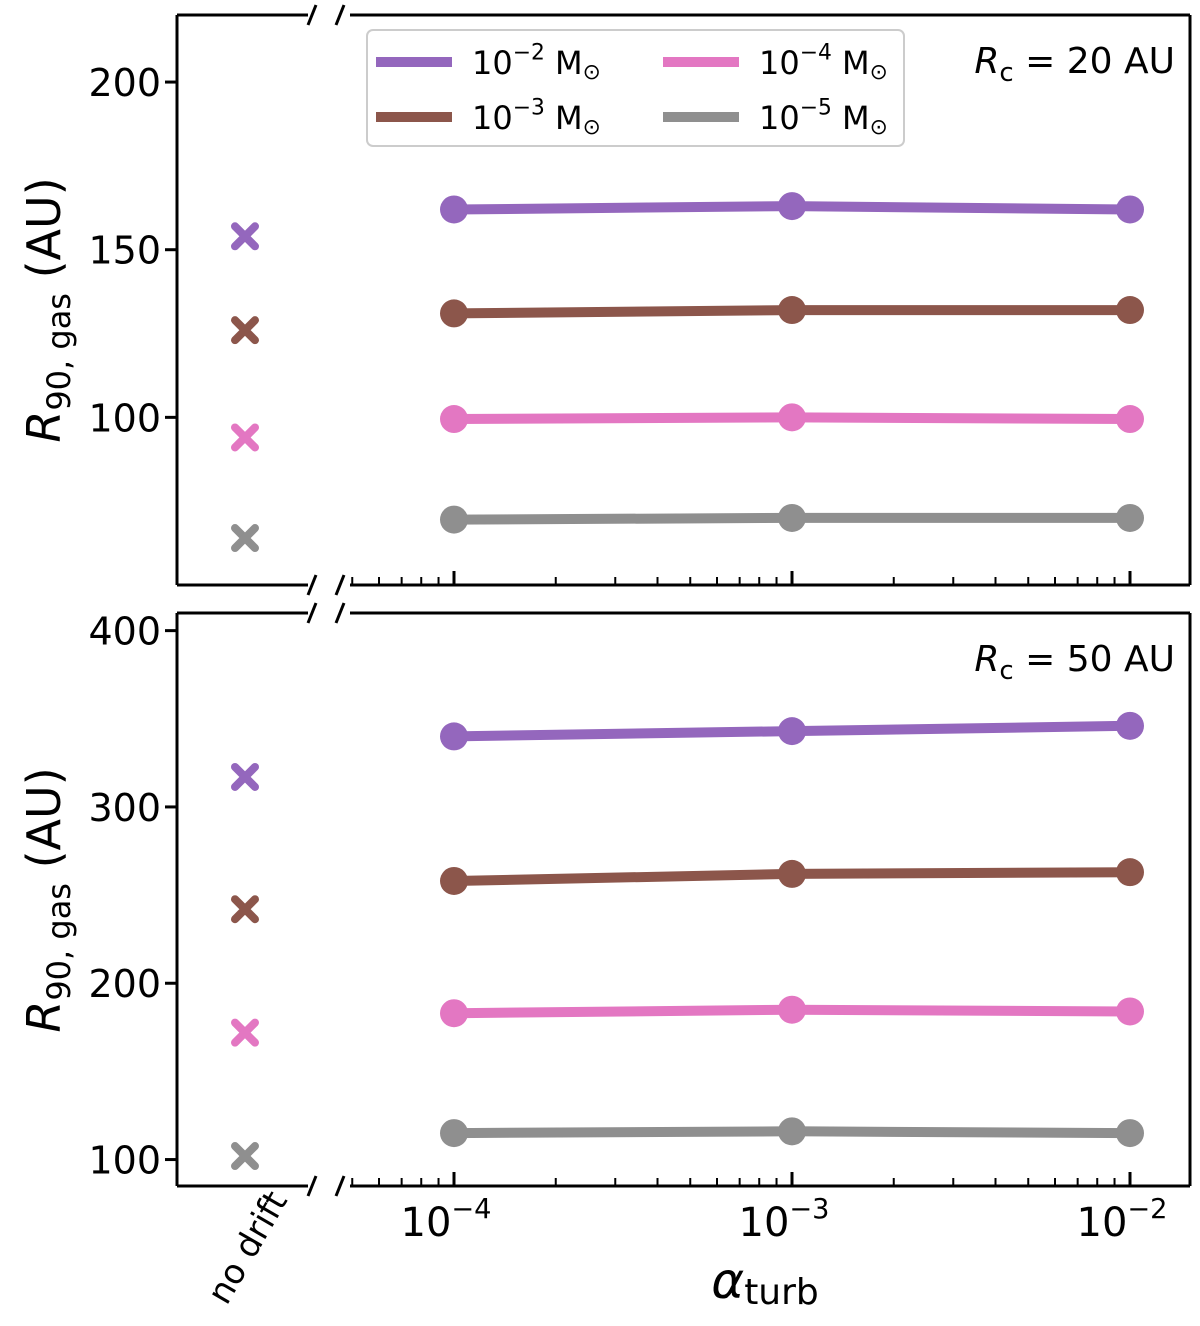  What do you see at coordinates (446, 1220) in the screenshot?
I see `x-tick-label: 10⁻⁴` at bounding box center [446, 1220].